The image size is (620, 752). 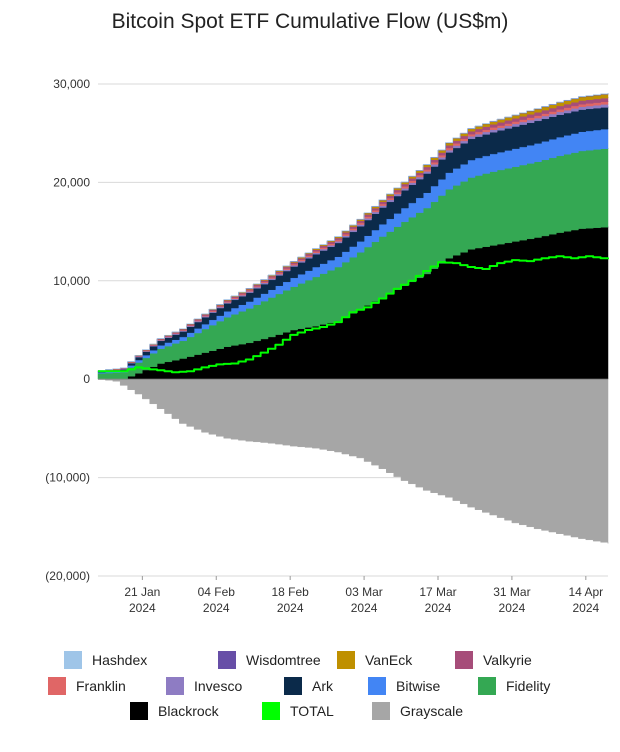 I want to click on legend-swatch-invesco, so click(x=175, y=686).